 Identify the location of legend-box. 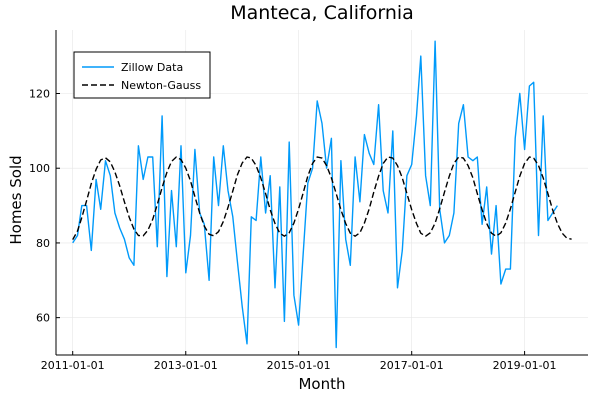
(142, 75).